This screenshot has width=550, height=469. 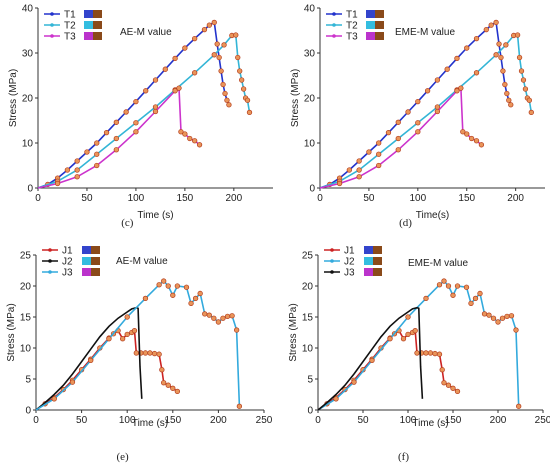 What do you see at coordinates (134, 104) in the screenshot?
I see `series-T1` at bounding box center [134, 104].